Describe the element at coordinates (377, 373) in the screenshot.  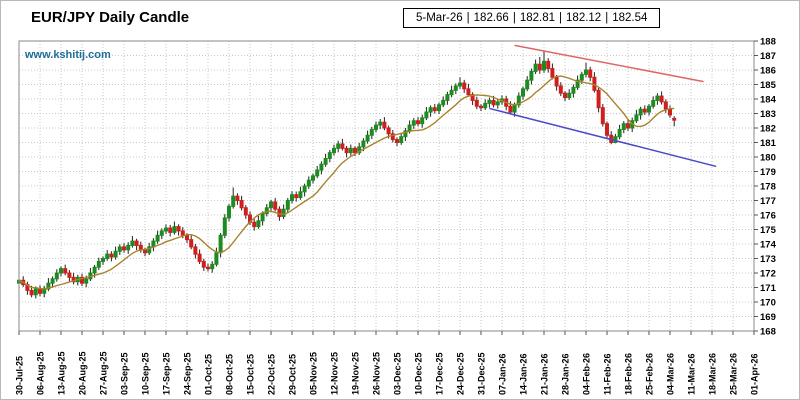
I see `x-axis-label: 26-Nov-25` at that location.